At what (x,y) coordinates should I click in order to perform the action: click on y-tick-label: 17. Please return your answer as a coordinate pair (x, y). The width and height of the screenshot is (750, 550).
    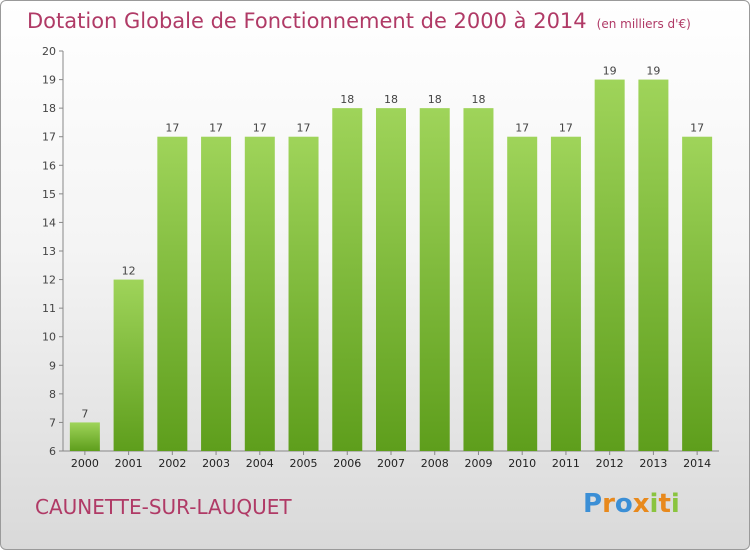
    Looking at the image, I should click on (49, 137).